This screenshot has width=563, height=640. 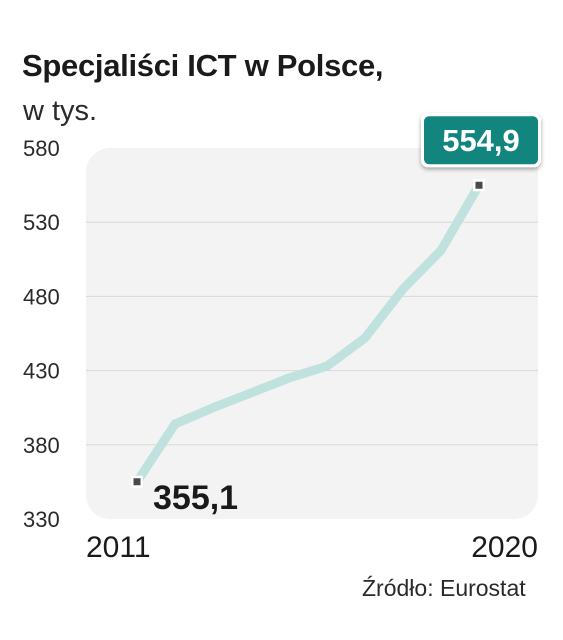 I want to click on y-tick-label: 330, so click(x=41, y=519).